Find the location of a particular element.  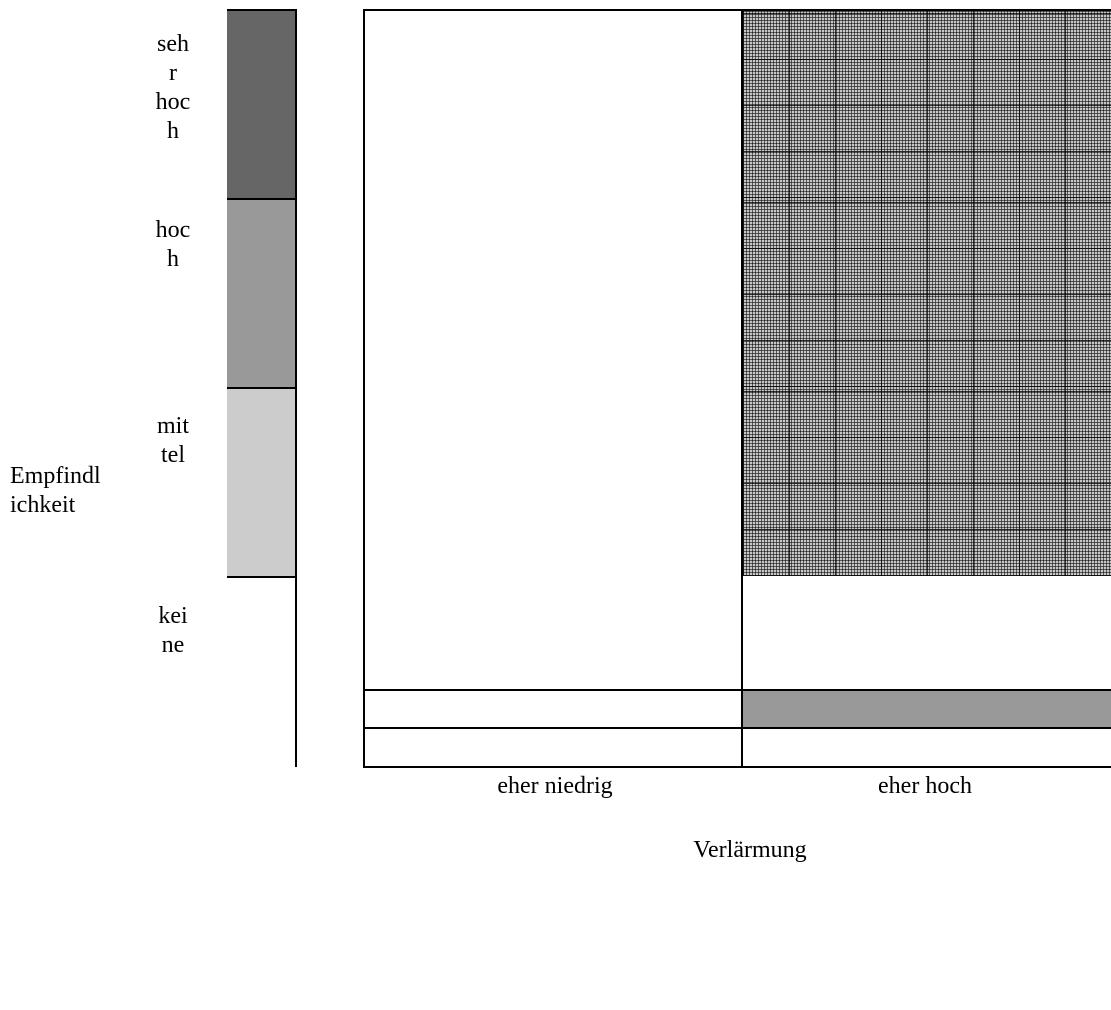

y-axis-title-line-1: Empfindl is located at coordinates (55, 476).